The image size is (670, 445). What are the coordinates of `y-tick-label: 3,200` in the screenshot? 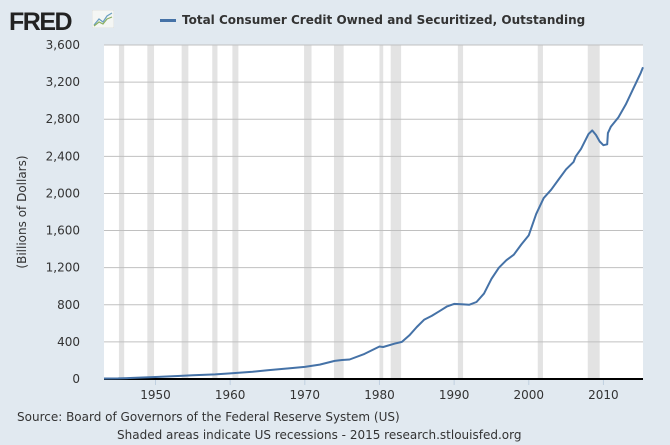 It's located at (63, 82).